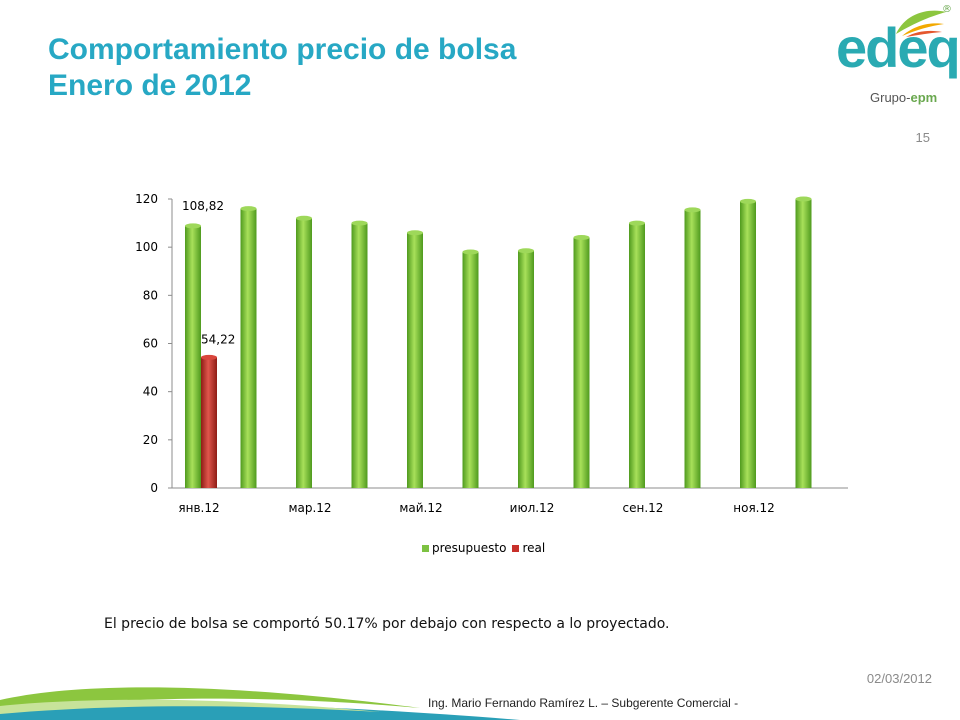  I want to click on x-tick-label: мар.12, so click(309, 508).